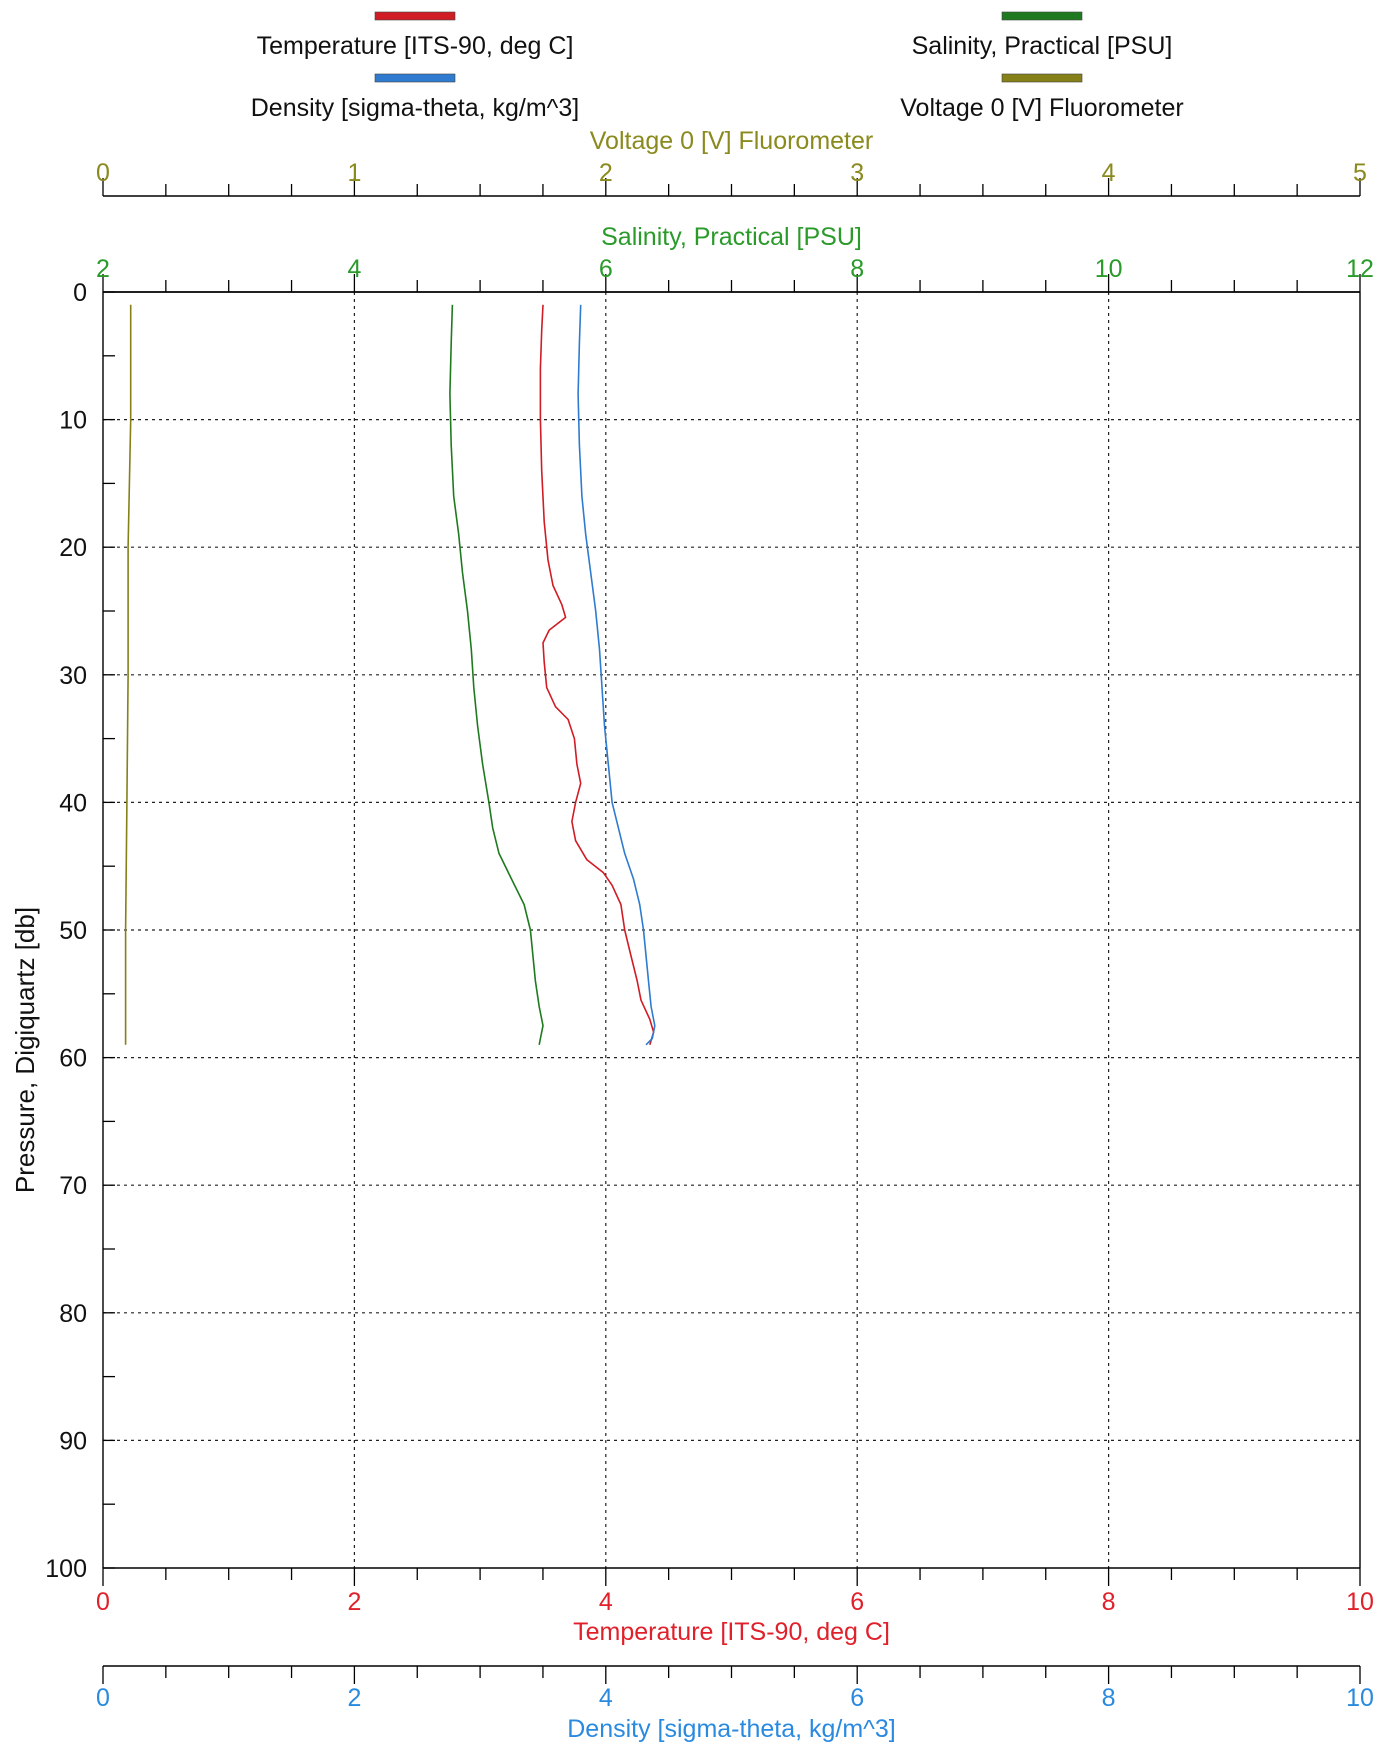 The height and width of the screenshot is (1752, 1393). What do you see at coordinates (73, 548) in the screenshot?
I see `y-tick-label: 20` at bounding box center [73, 548].